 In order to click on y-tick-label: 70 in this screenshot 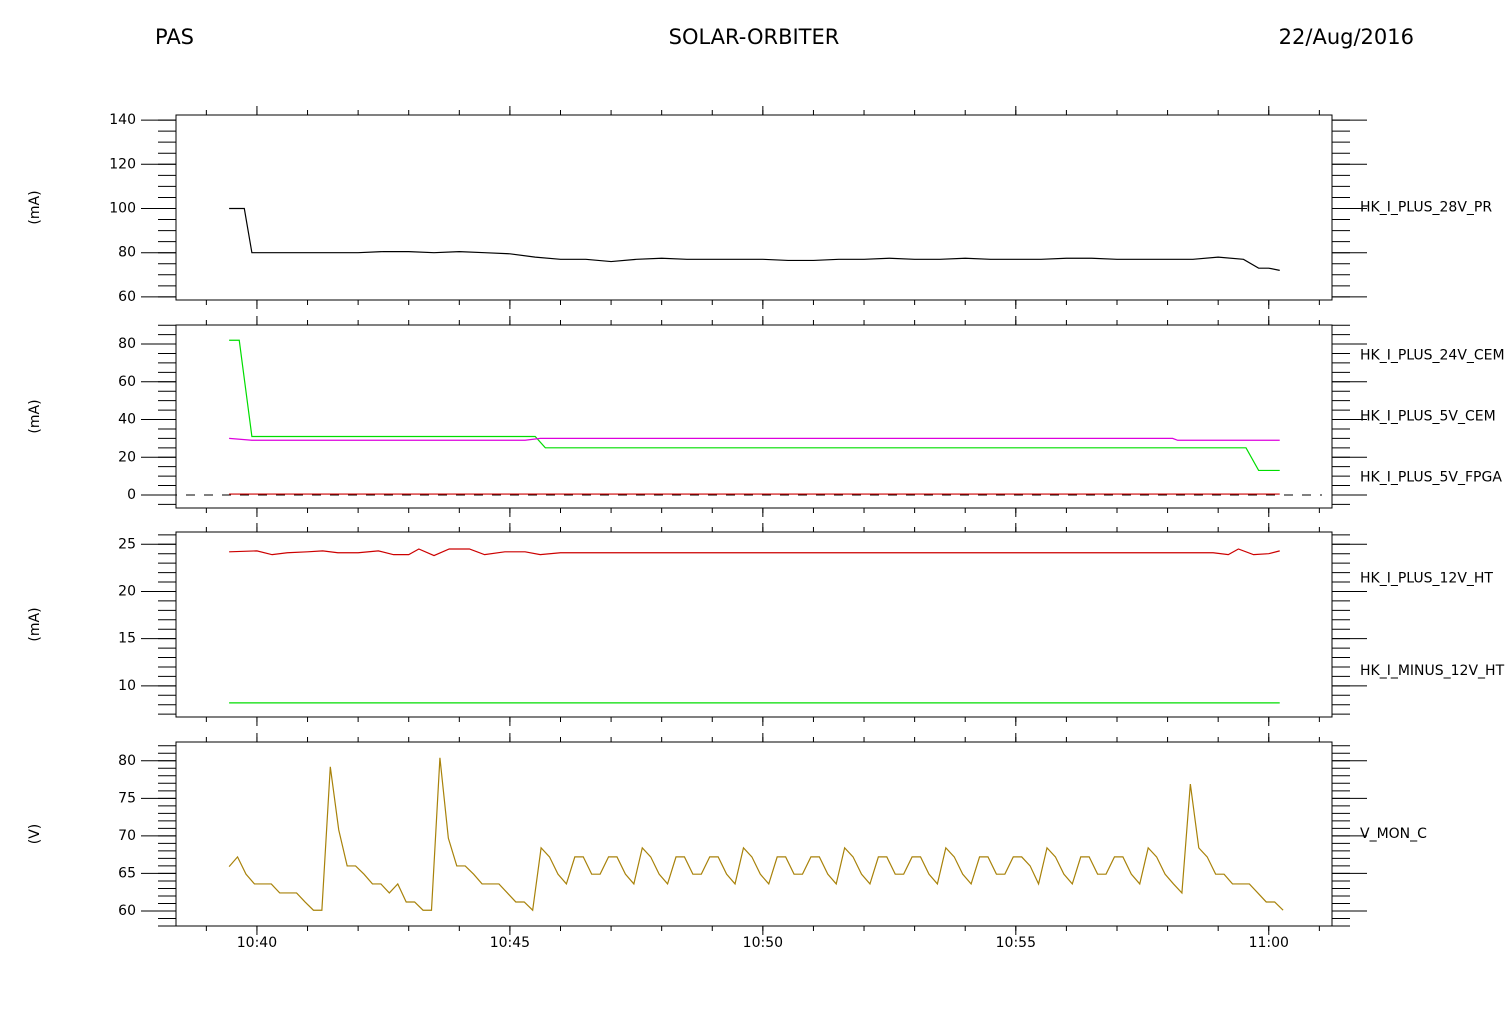, I will do `click(127, 836)`.